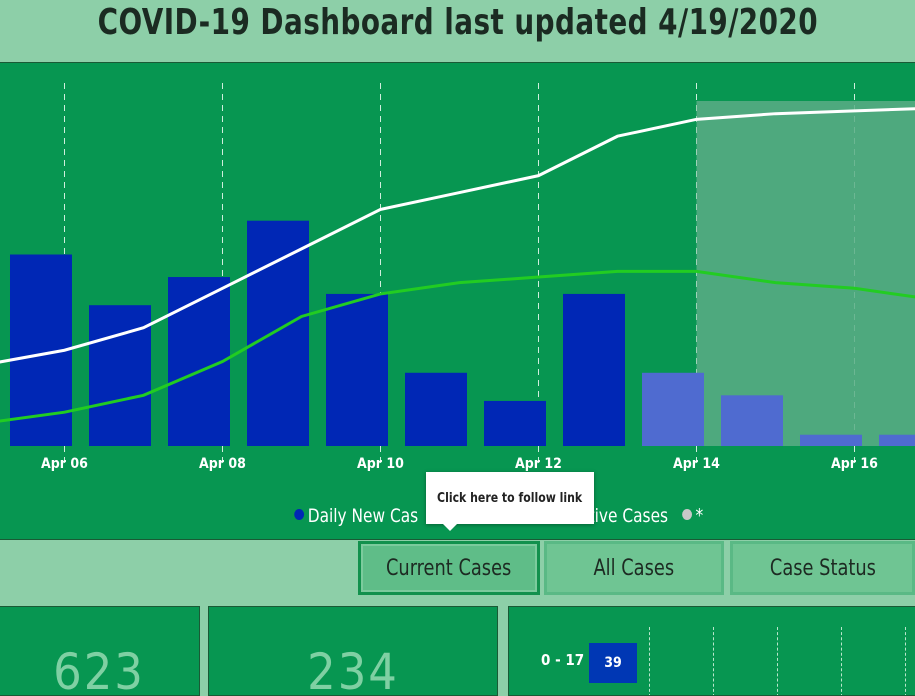 Image resolution: width=915 pixels, height=696 pixels. What do you see at coordinates (510, 498) in the screenshot?
I see `link-tooltip: Click here to follow link` at bounding box center [510, 498].